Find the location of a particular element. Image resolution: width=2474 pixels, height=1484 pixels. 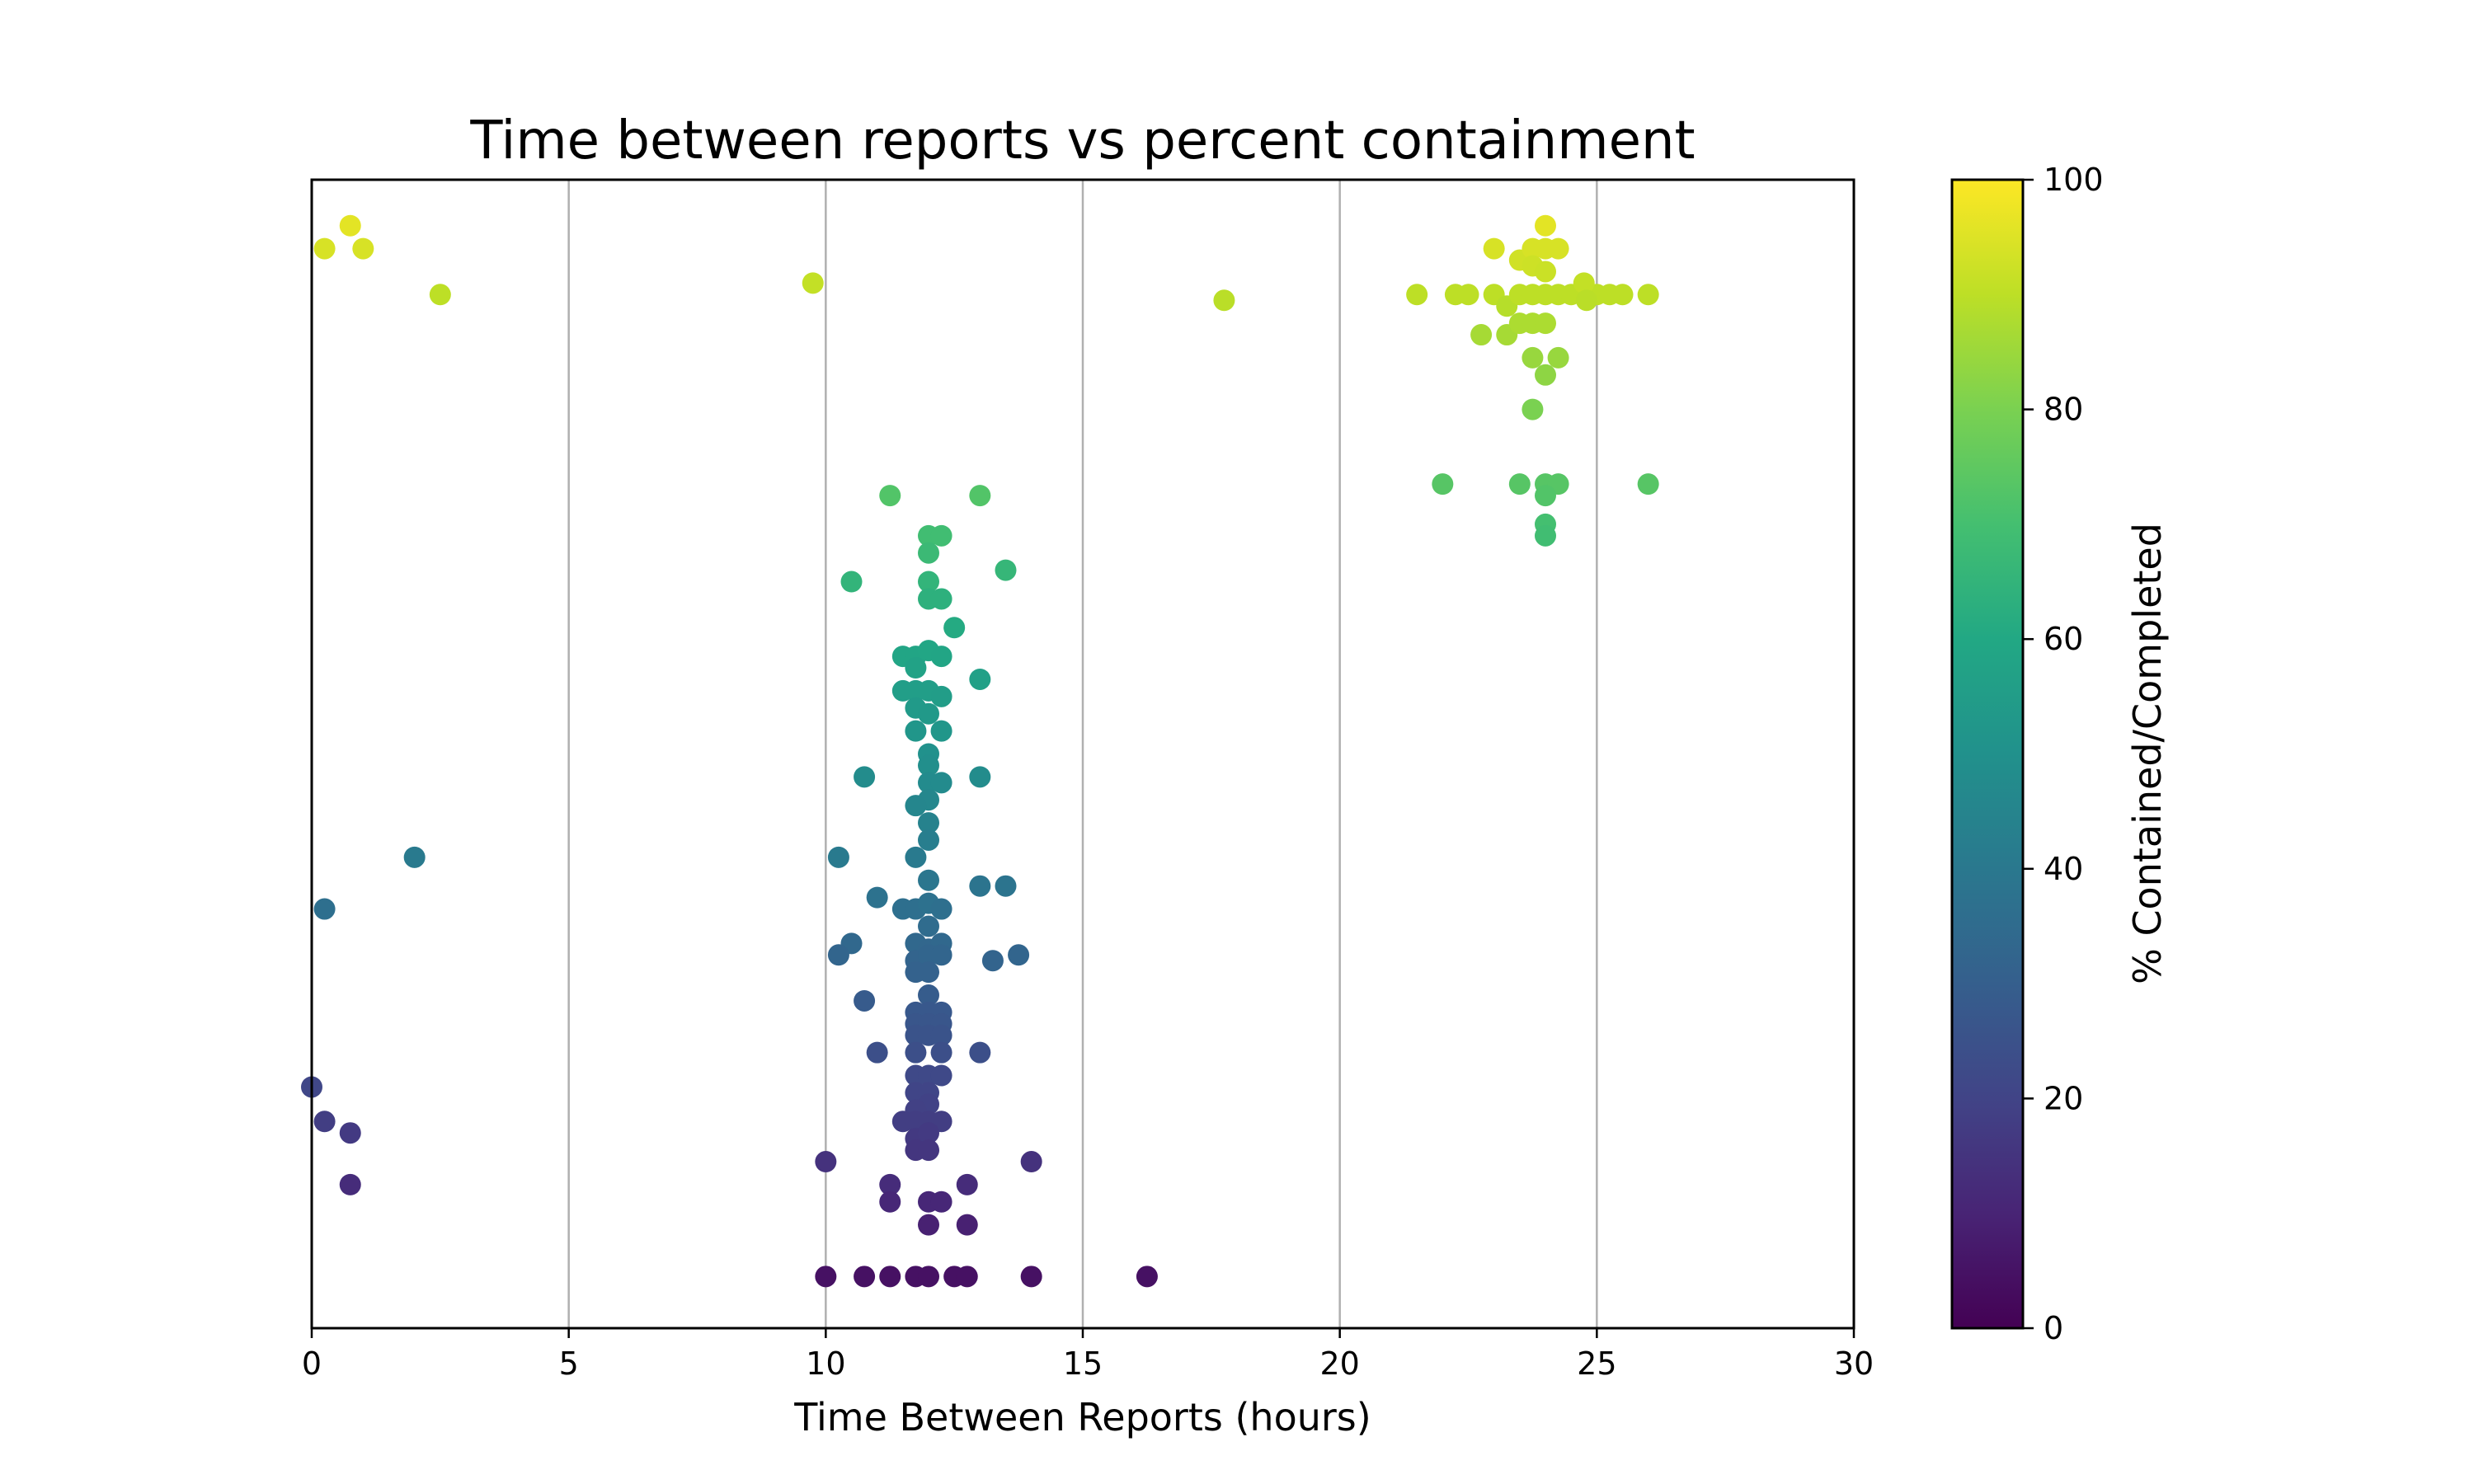

x-tick-label: 25 is located at coordinates (1596, 1363).